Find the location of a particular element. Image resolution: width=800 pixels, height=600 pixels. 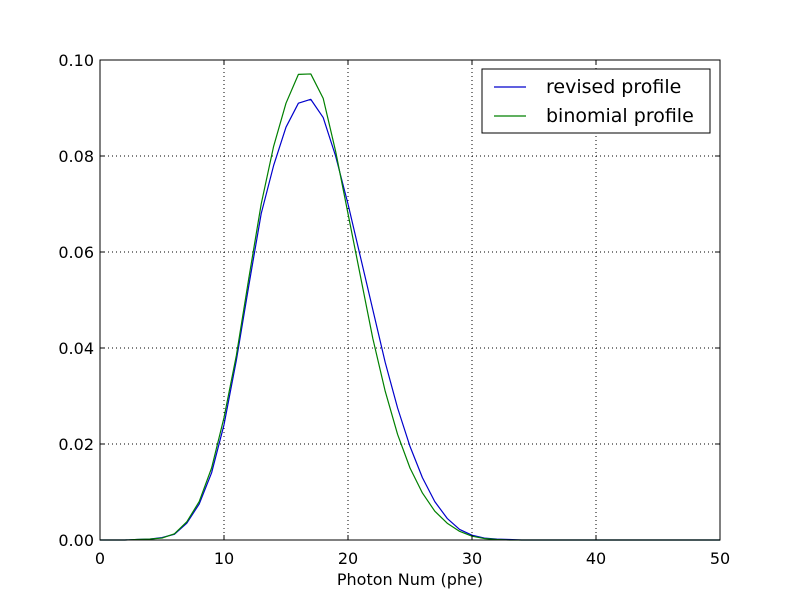

x-tick-label: 50 is located at coordinates (720, 558).